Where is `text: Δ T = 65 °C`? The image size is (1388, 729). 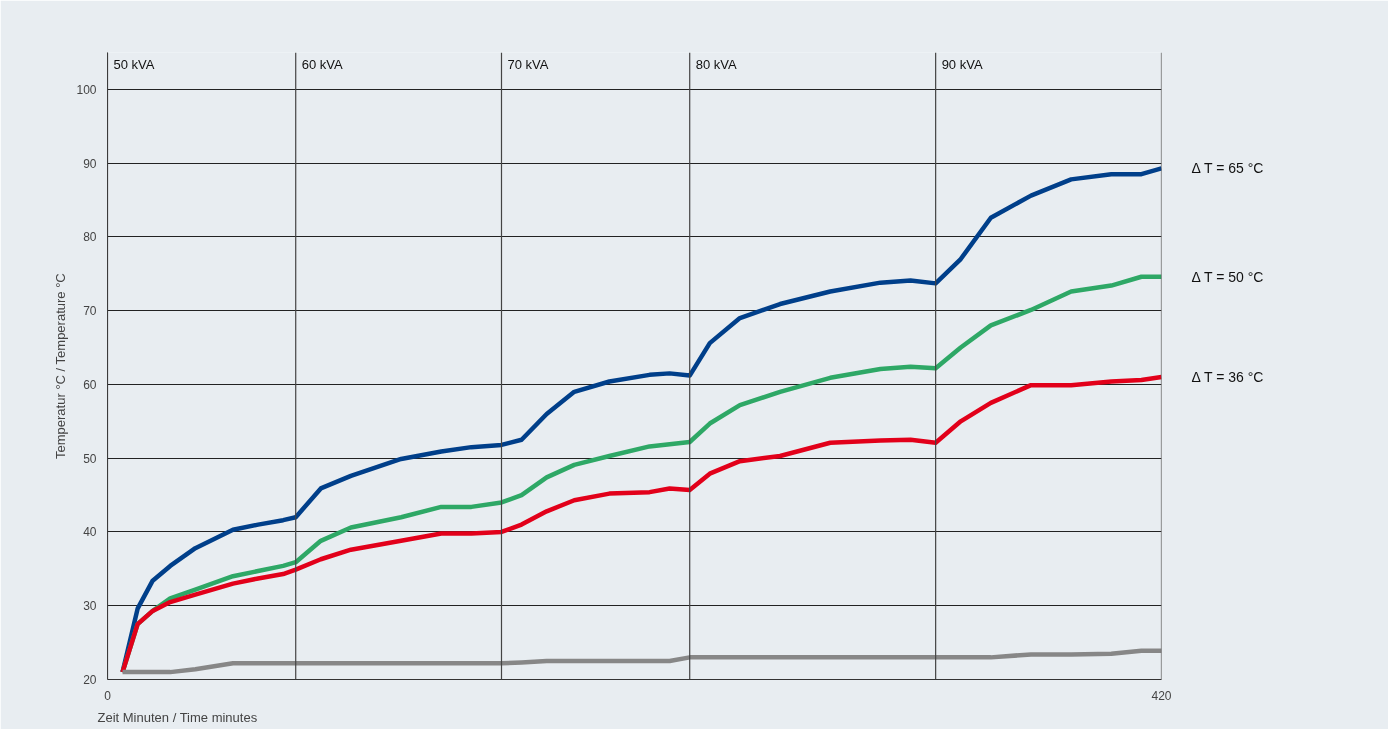 text: Δ T = 65 °C is located at coordinates (1227, 168).